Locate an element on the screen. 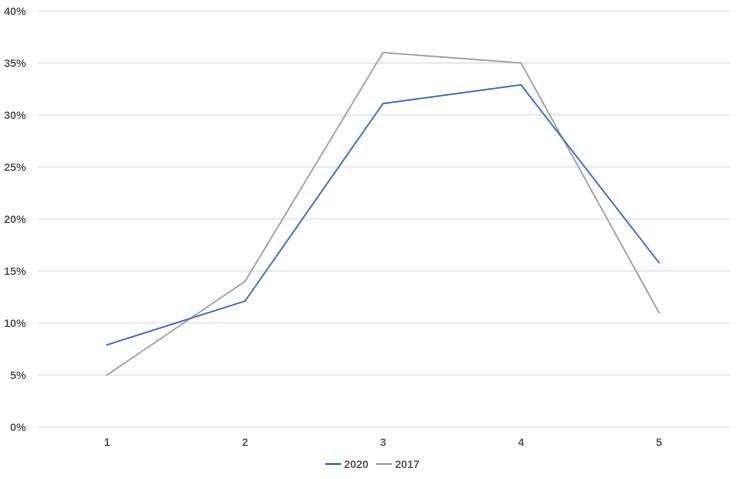 This screenshot has height=479, width=738. legend-label-2017: 2017 is located at coordinates (407, 465).